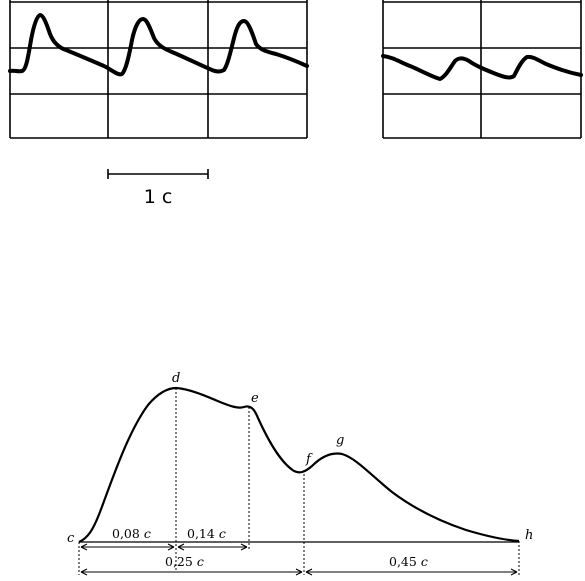  What do you see at coordinates (71, 538) in the screenshot?
I see `point-label-c: c` at bounding box center [71, 538].